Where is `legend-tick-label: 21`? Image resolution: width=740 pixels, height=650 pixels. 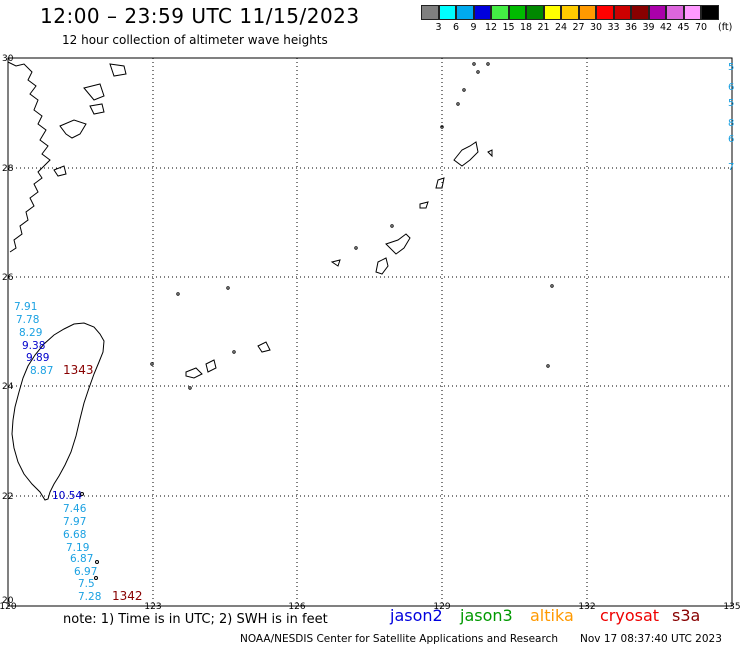 legend-tick-label: 21 is located at coordinates (543, 27).